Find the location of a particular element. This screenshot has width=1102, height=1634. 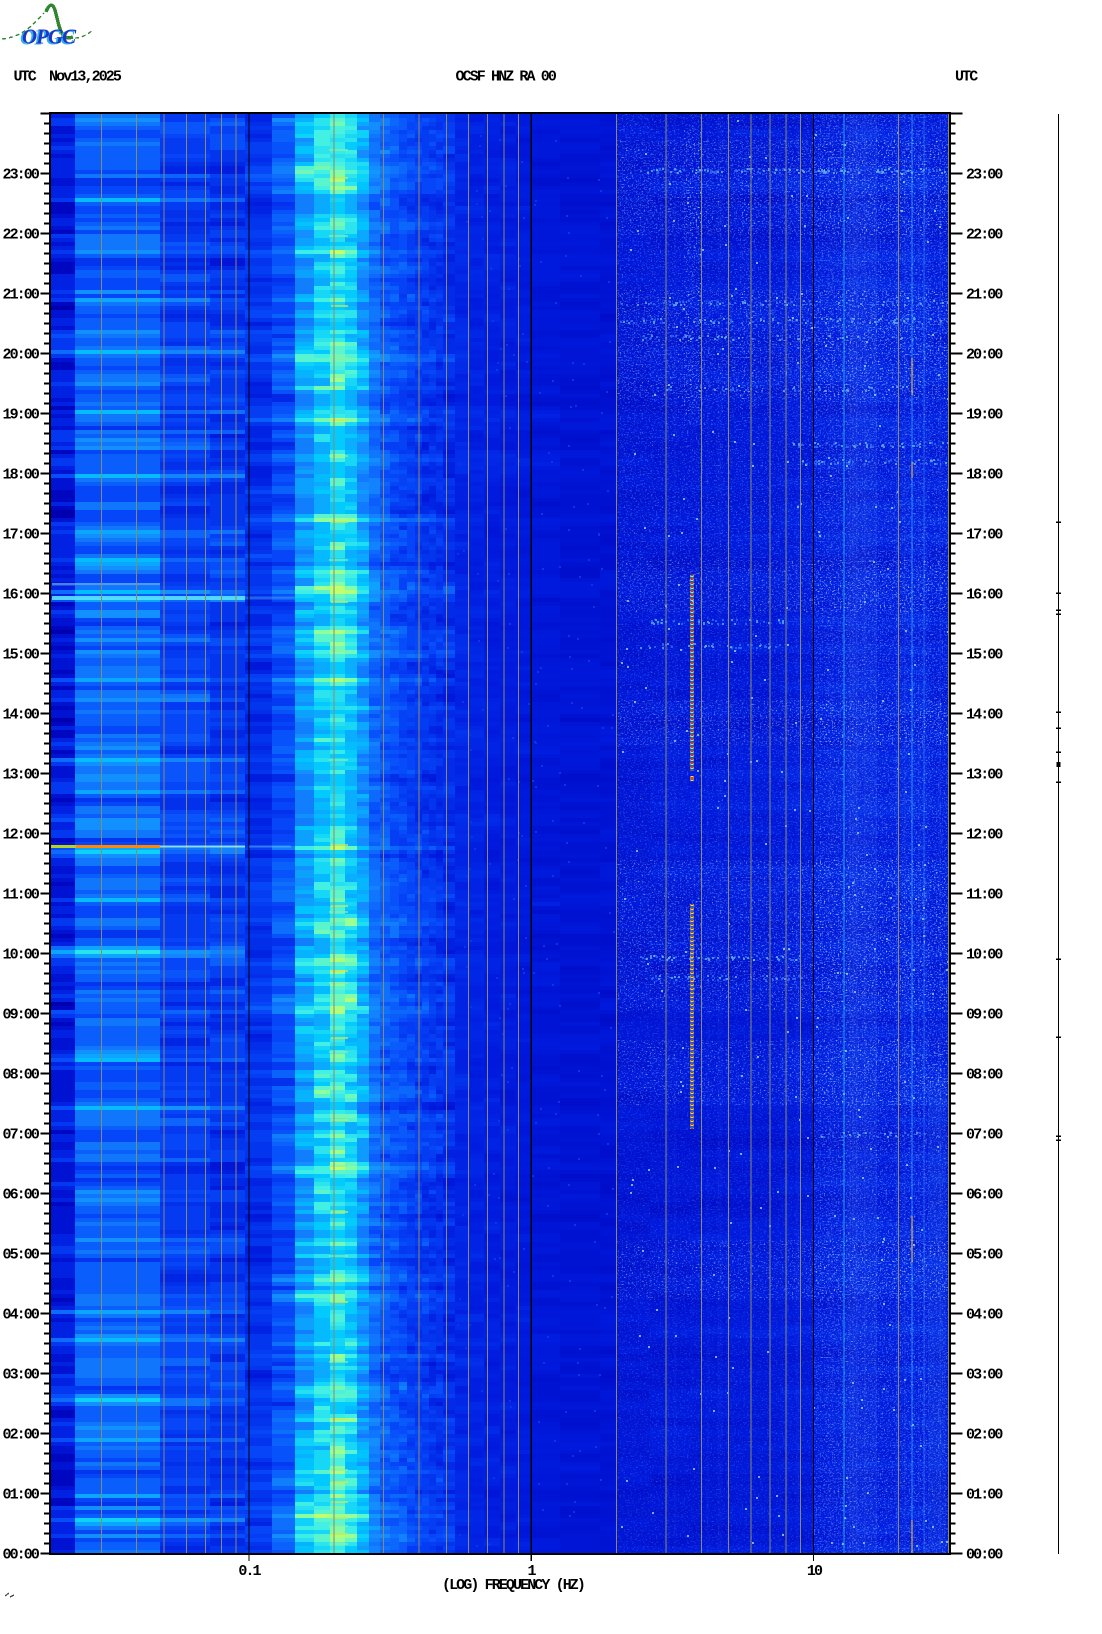

svg-text: 1 is located at coordinates (531, 1571).